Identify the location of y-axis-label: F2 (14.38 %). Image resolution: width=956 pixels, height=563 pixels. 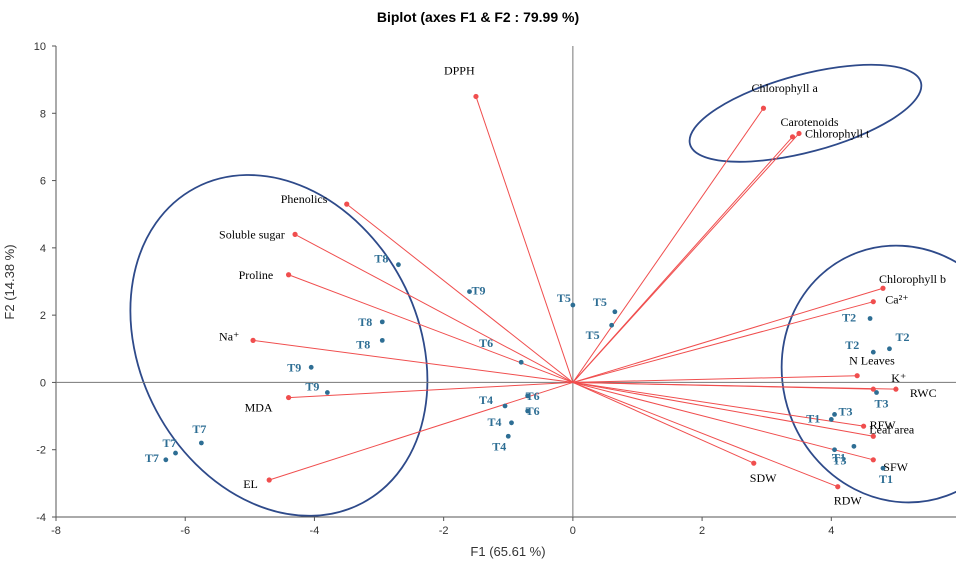
(9, 281).